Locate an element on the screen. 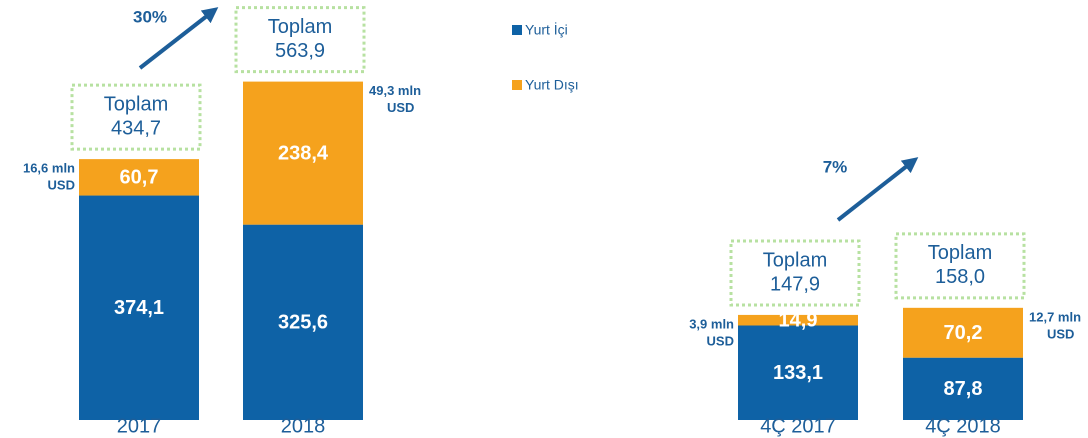 The image size is (1088, 438). value-label: 14,9 is located at coordinates (798, 320).